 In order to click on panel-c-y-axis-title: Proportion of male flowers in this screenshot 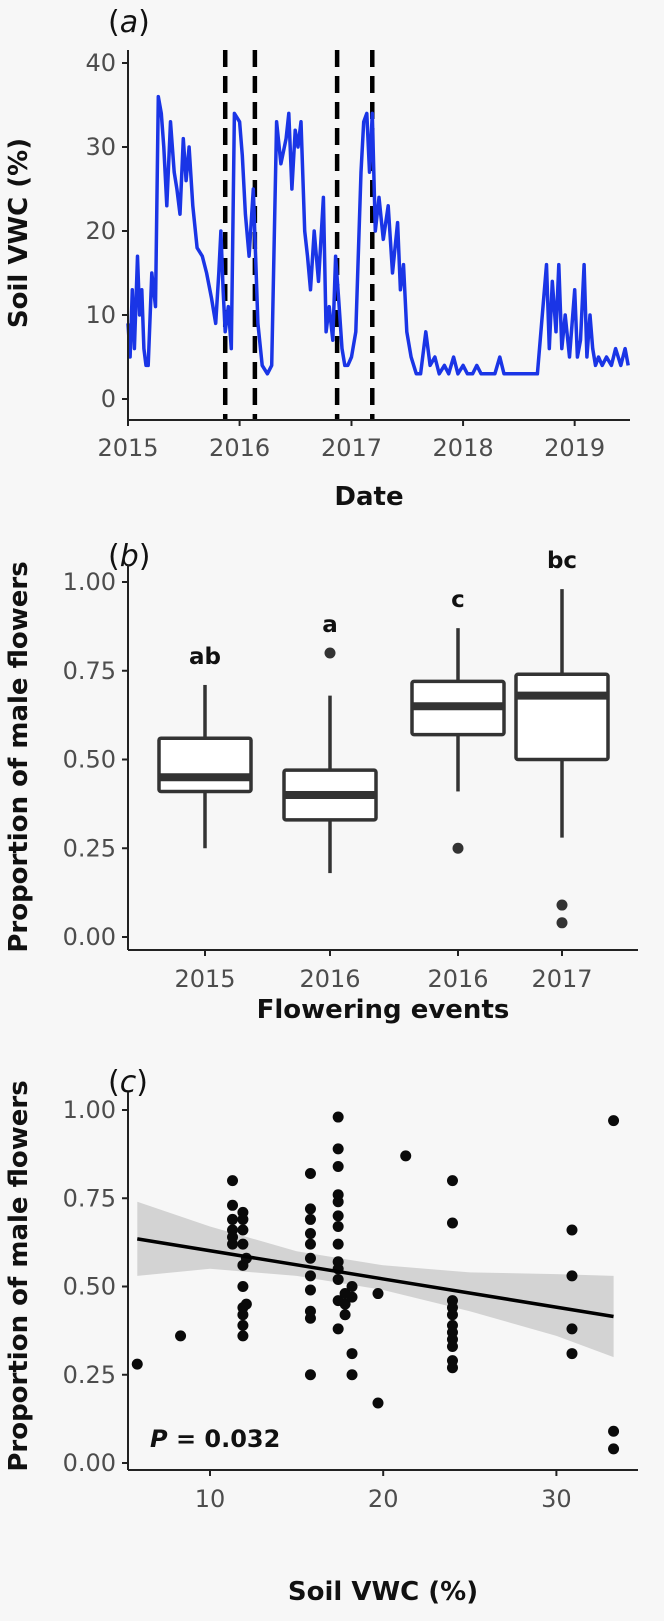, I will do `click(19, 1275)`.